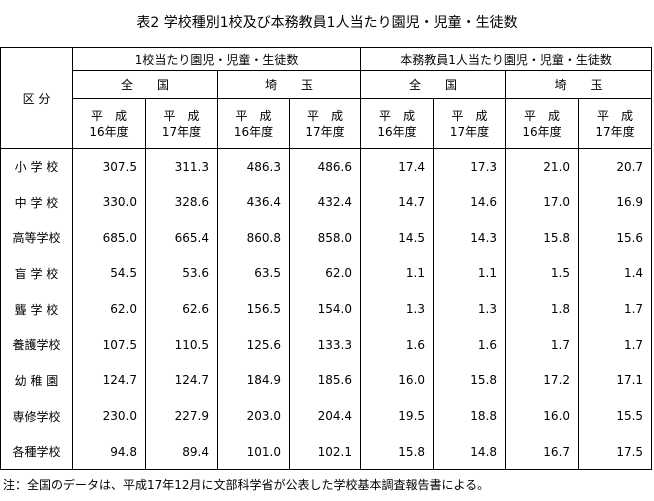 This screenshot has height=501, width=654. What do you see at coordinates (36, 202) in the screenshot?
I see `row-label: 中 学 校` at bounding box center [36, 202].